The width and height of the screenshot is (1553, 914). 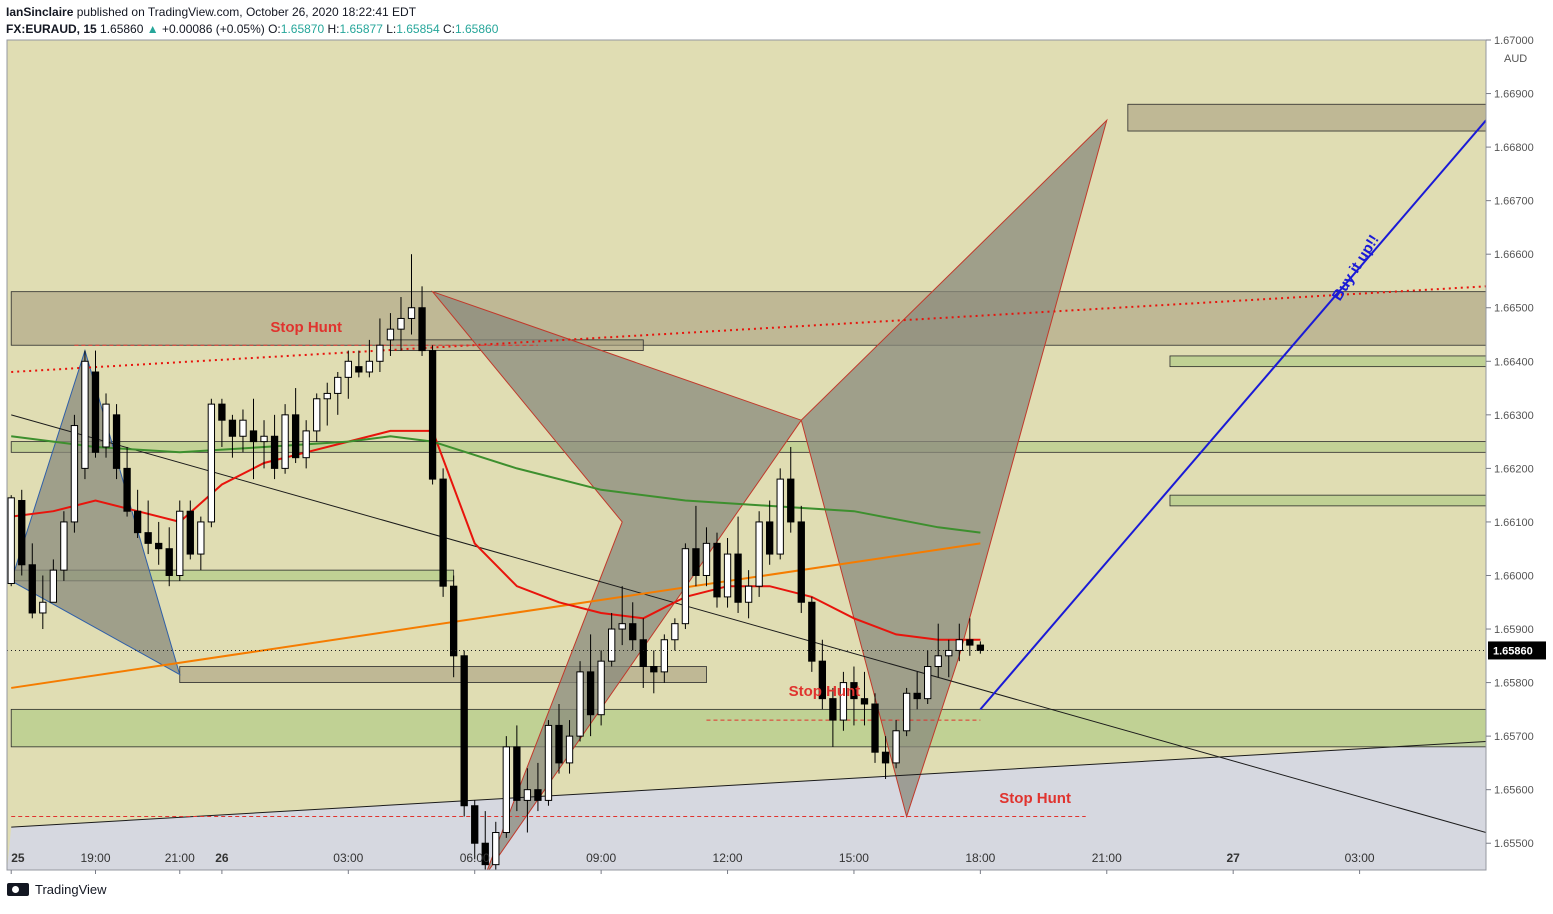 What do you see at coordinates (40, 12) in the screenshot?
I see `author-name: IanSinclaire` at bounding box center [40, 12].